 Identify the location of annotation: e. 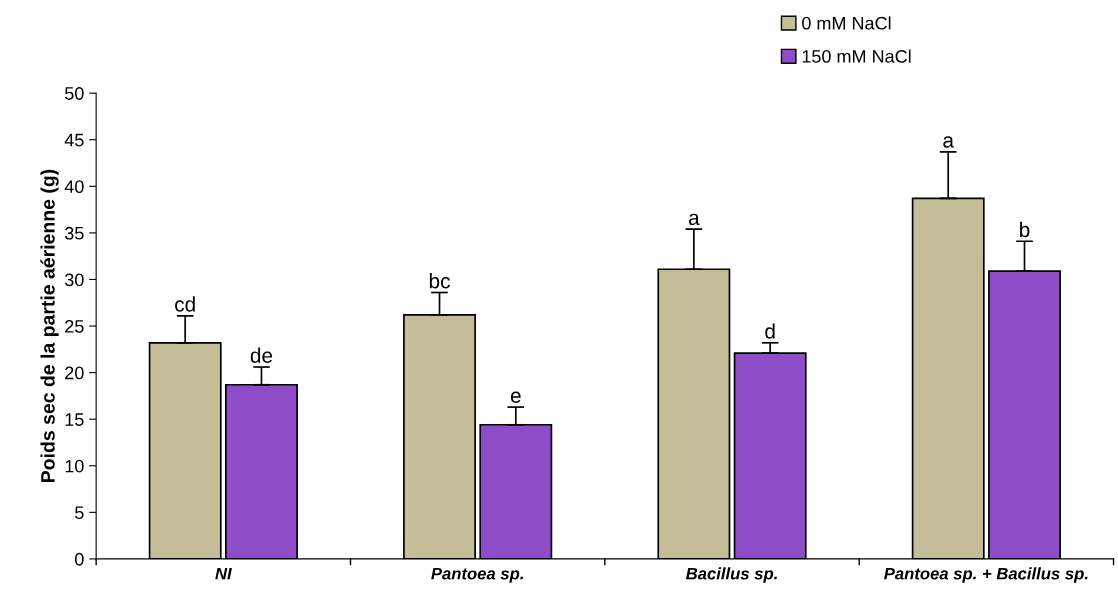
(515, 397).